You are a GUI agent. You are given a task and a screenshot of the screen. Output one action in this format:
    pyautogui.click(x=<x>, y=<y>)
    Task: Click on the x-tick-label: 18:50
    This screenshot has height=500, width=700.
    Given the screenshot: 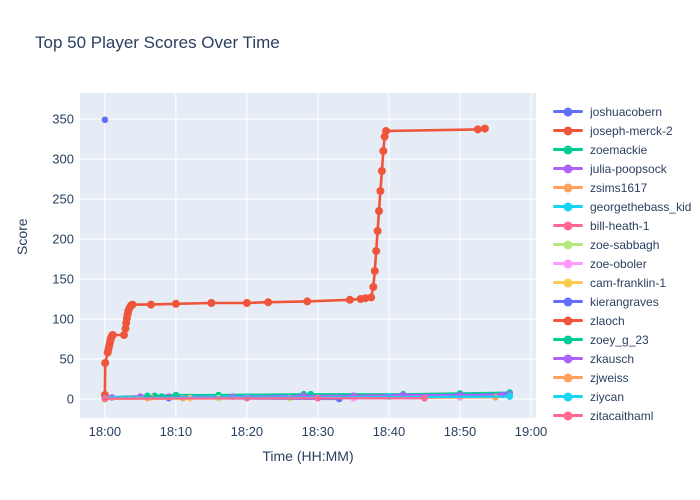 What is the action you would take?
    pyautogui.click(x=460, y=431)
    